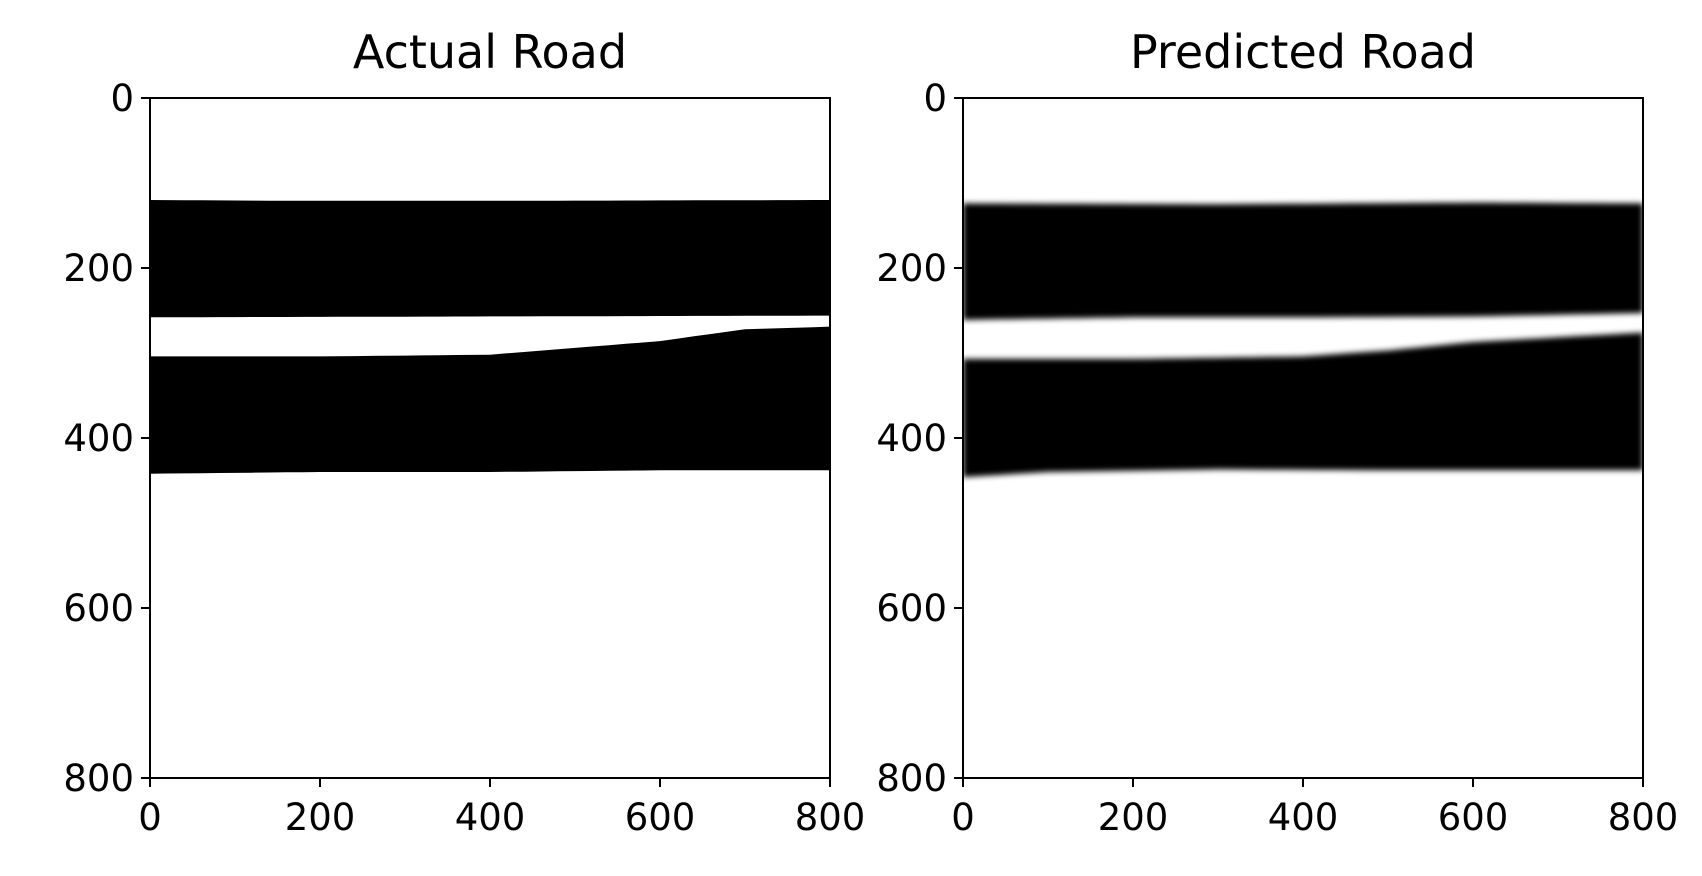 The width and height of the screenshot is (1702, 876). What do you see at coordinates (98, 268) in the screenshot?
I see `actual-y-tick-label: 200` at bounding box center [98, 268].